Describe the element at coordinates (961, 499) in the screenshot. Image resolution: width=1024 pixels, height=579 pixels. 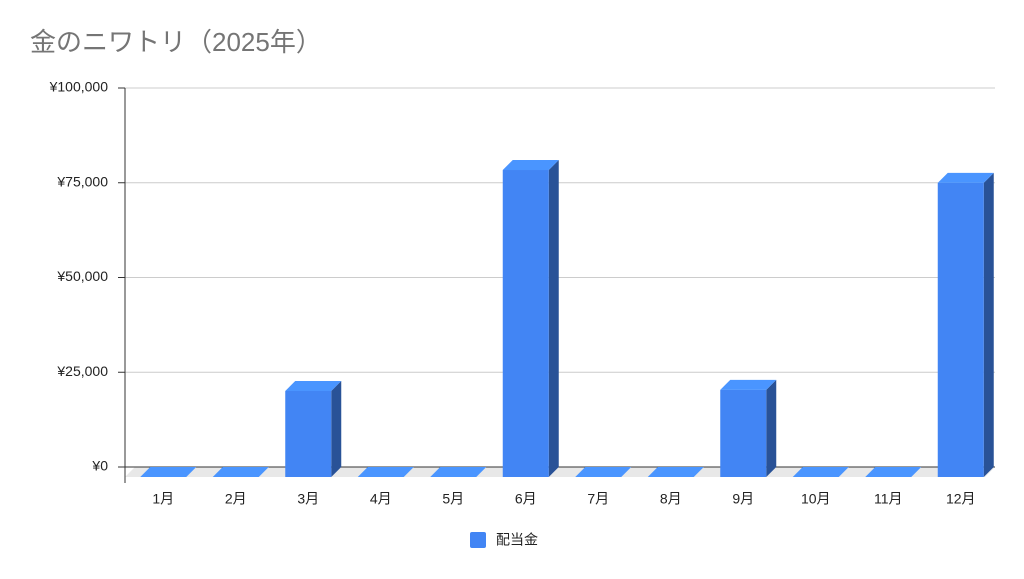
I see `x-tick-label: 12月` at that location.